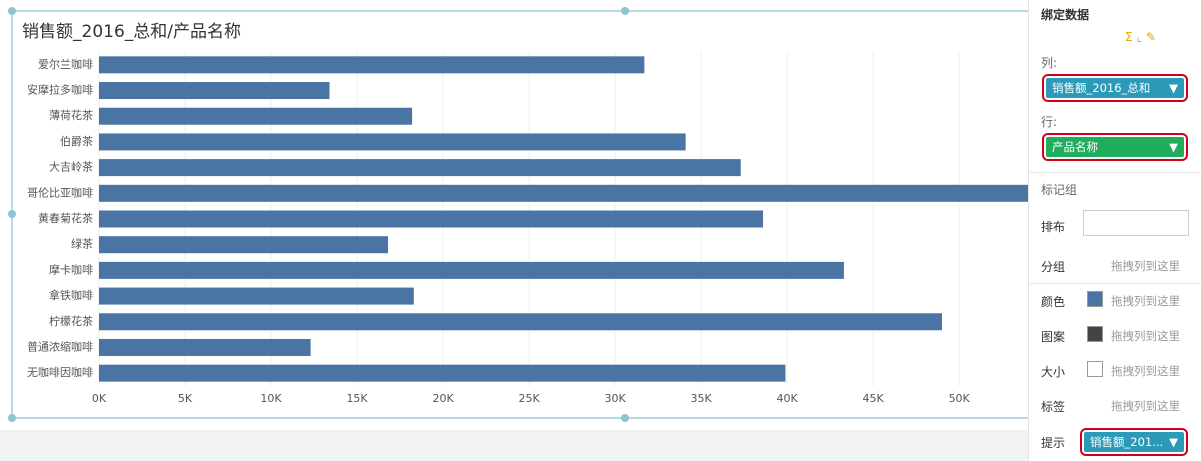 The height and width of the screenshot is (461, 1201). What do you see at coordinates (60, 90) in the screenshot?
I see `y-tick-label: 安摩拉多咖啡` at bounding box center [60, 90].